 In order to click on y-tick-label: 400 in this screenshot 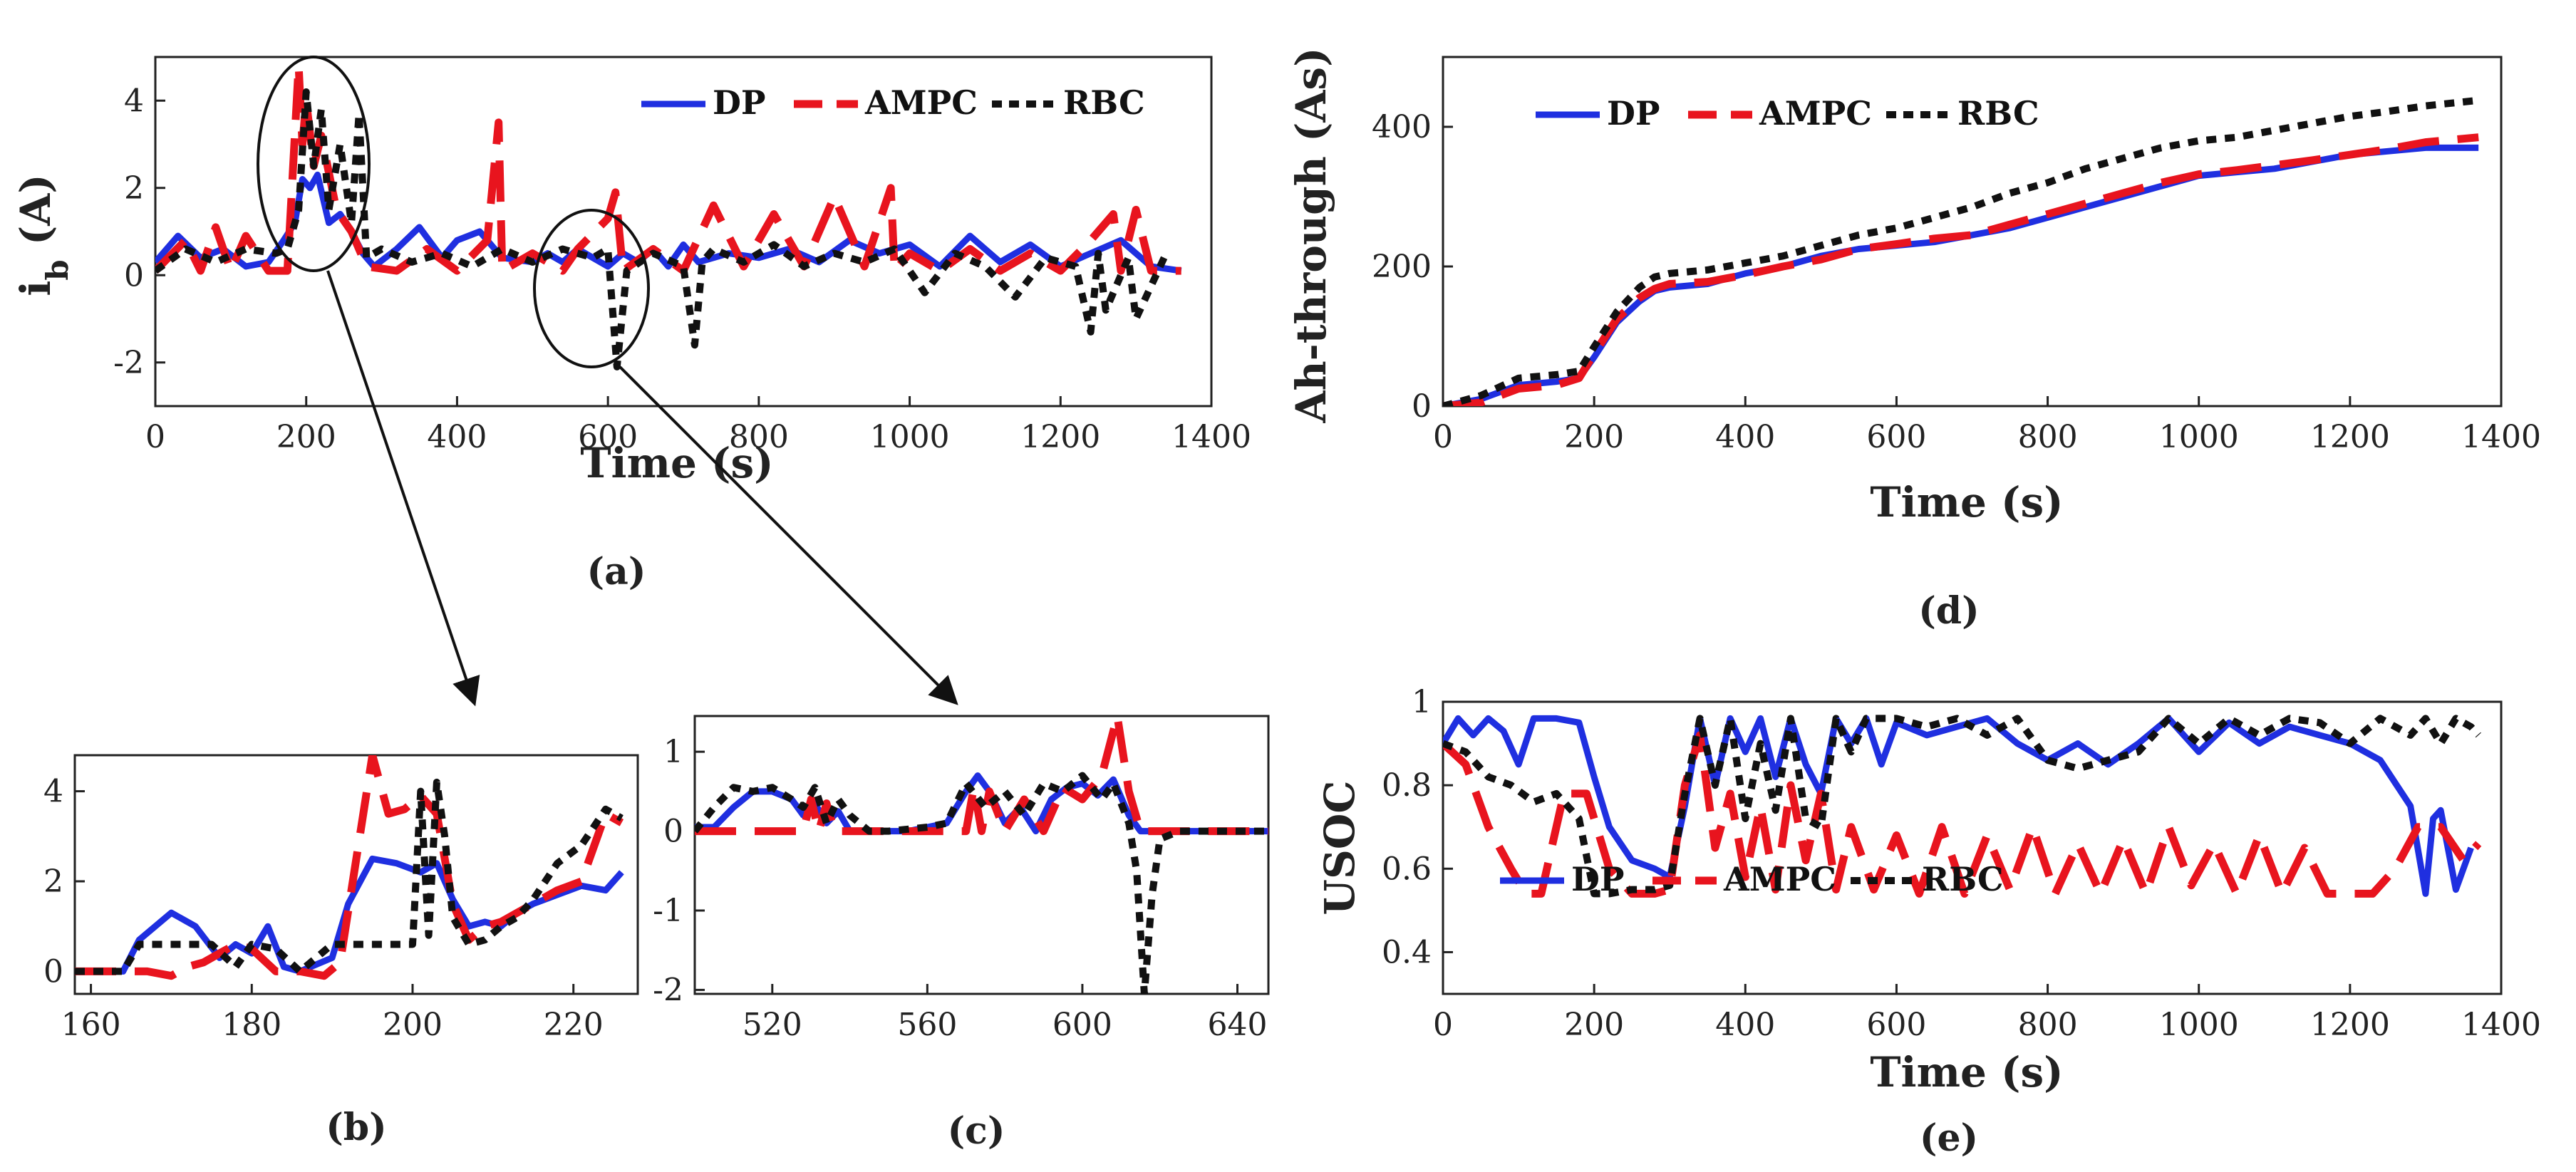, I will do `click(1402, 127)`.